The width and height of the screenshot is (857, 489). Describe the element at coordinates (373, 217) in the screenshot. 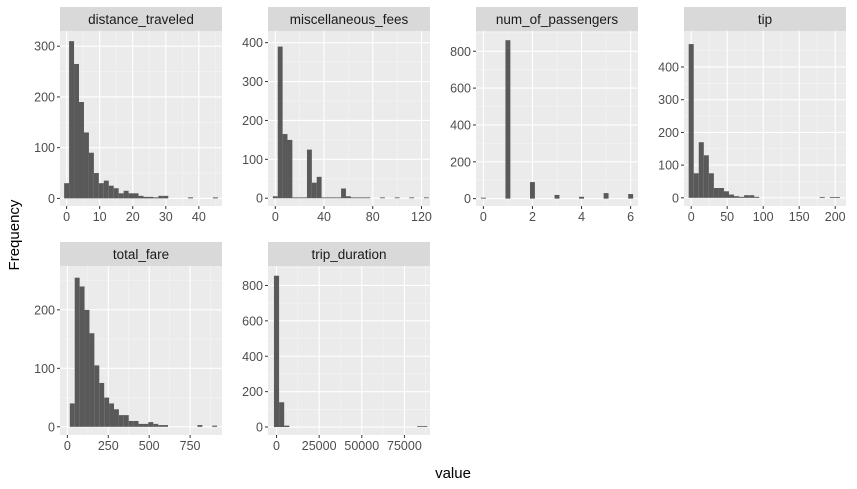

I see `x-tick-label: 80` at that location.